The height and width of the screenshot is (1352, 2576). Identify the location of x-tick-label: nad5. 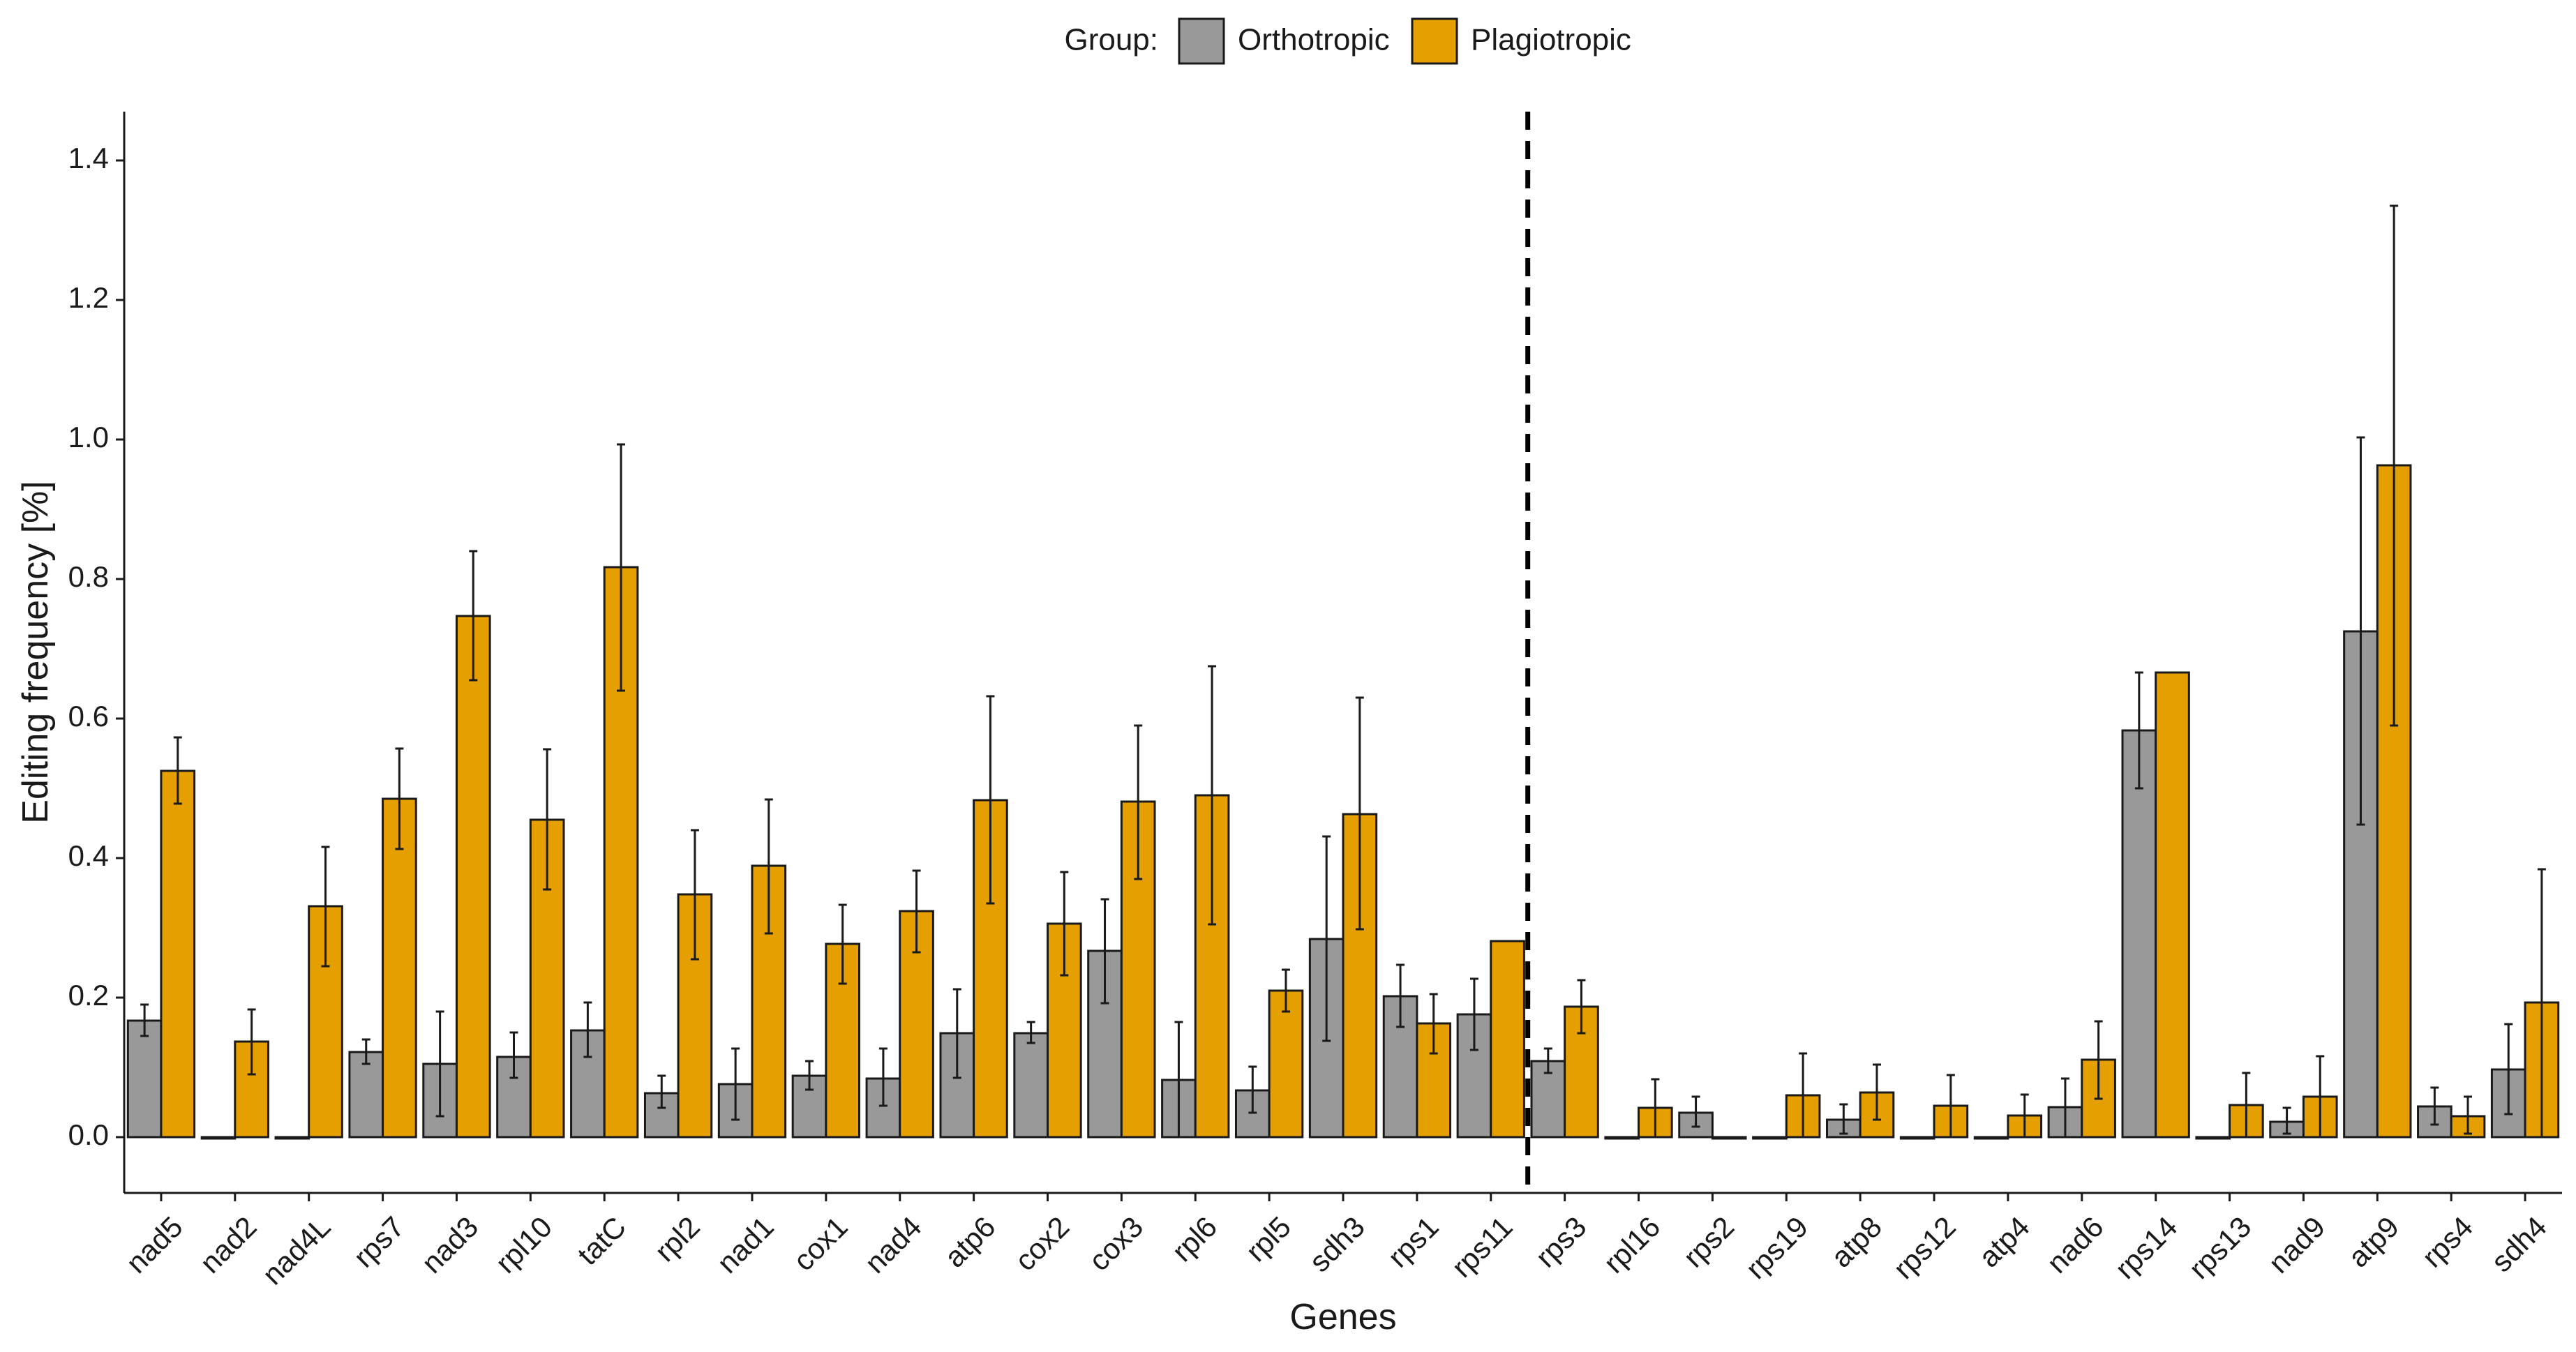
(153, 1244).